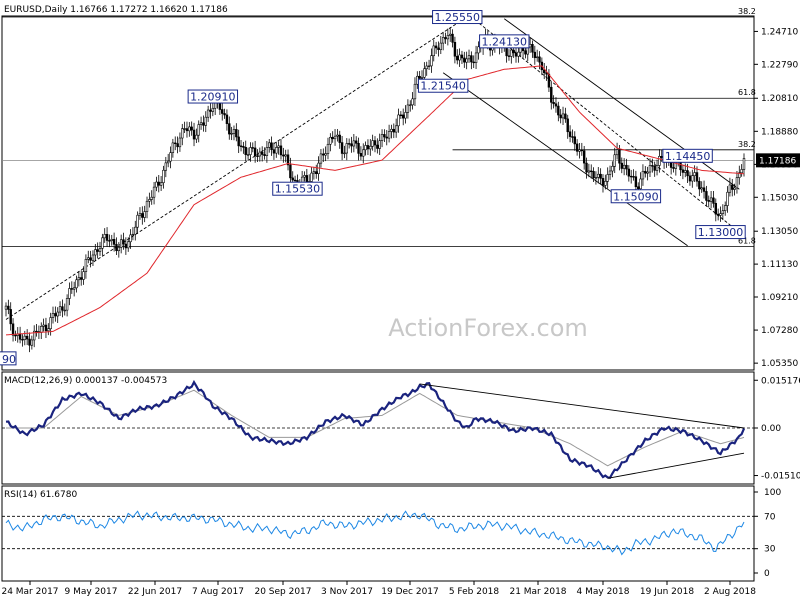 This screenshot has height=600, width=800. Describe the element at coordinates (9, 359) in the screenshot. I see `left-edge-text: 90` at that location.